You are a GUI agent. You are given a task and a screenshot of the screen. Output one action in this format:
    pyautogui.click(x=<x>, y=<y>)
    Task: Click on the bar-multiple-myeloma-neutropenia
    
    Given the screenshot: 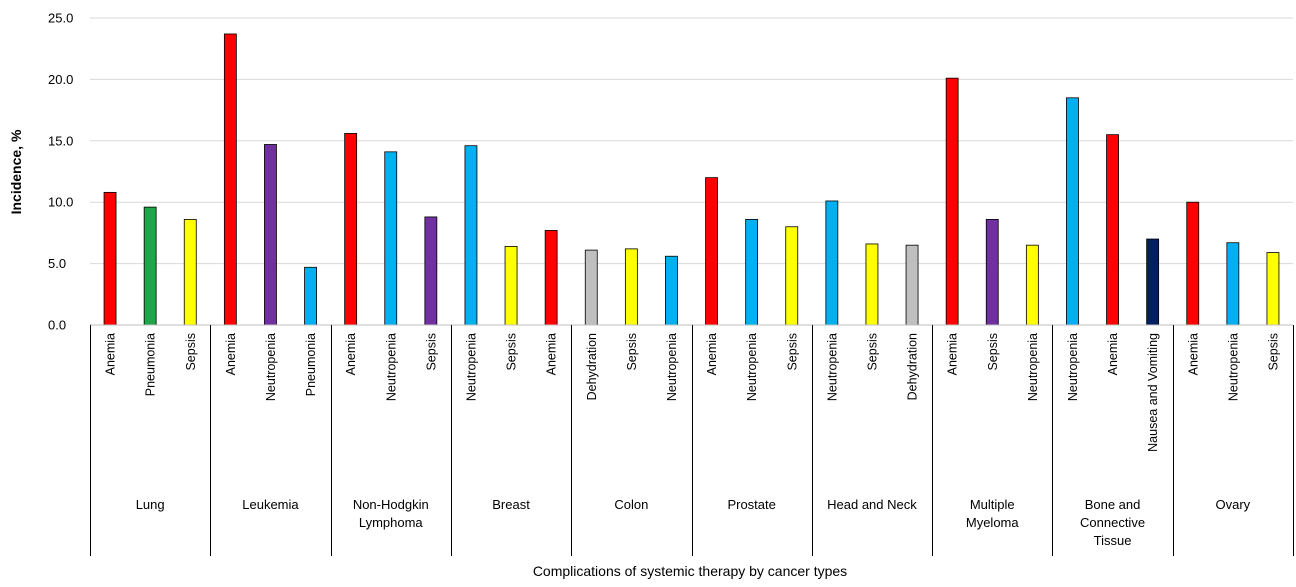 What is the action you would take?
    pyautogui.click(x=1032, y=285)
    